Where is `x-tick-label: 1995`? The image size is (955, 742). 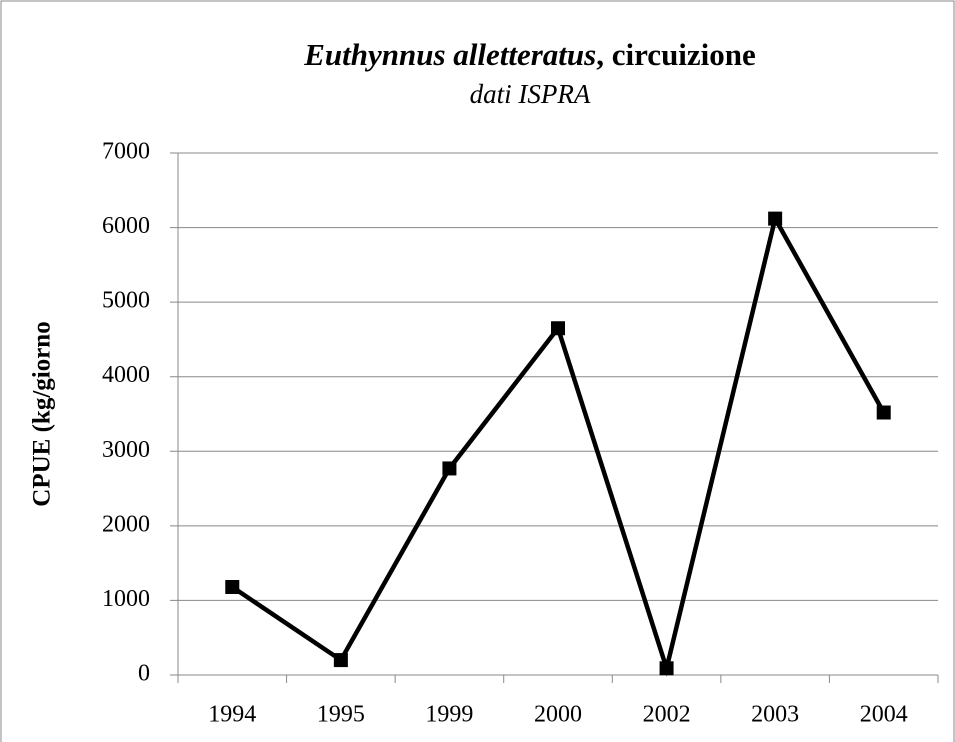
x-tick-label: 1995 is located at coordinates (341, 715).